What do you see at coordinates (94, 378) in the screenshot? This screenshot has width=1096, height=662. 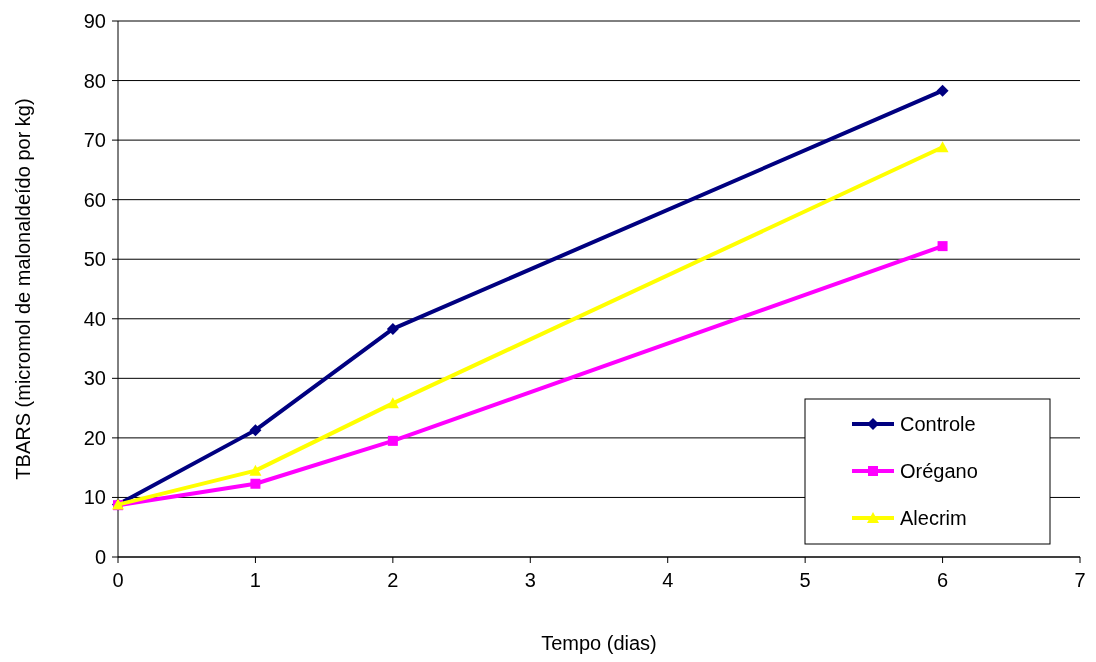 I see `y-tick-label: 30` at bounding box center [94, 378].